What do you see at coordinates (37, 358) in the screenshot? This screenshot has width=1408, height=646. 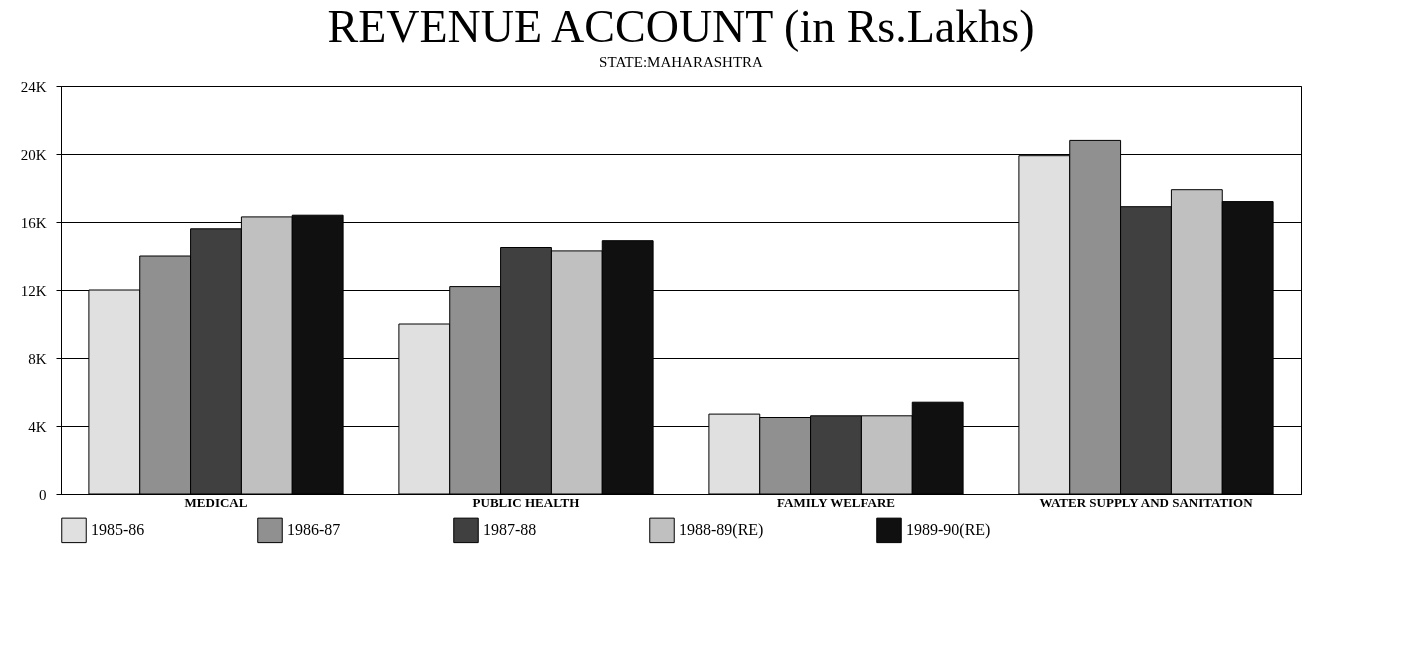 I see `y-tick-label: 8K` at bounding box center [37, 358].